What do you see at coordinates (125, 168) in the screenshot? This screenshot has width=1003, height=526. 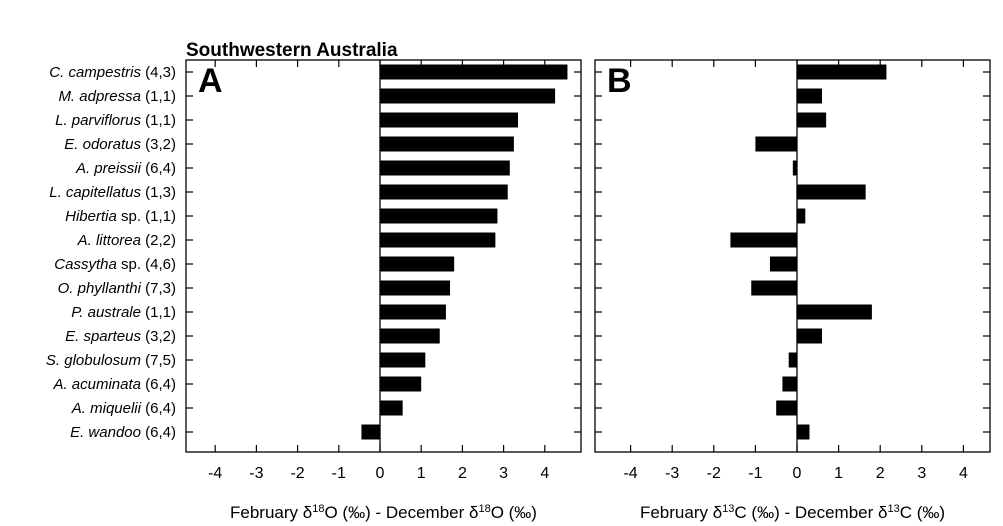 I see `species-label: A. preissii (6,4)` at bounding box center [125, 168].